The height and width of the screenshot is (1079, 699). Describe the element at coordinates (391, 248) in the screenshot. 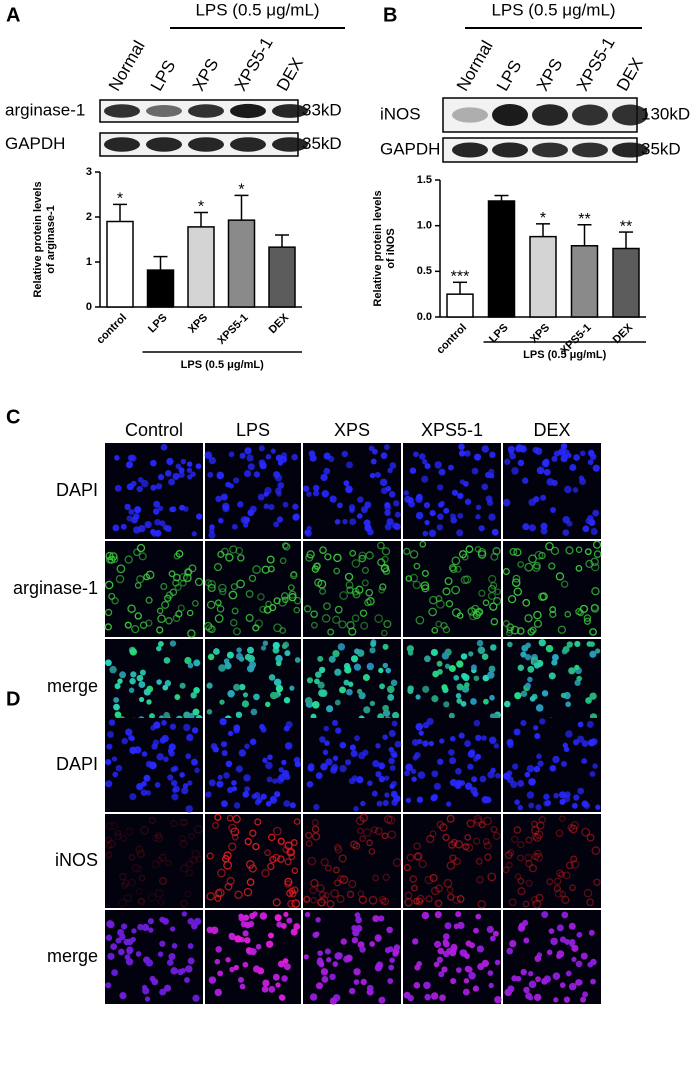

I see `y-axis-label: of iNOS` at that location.